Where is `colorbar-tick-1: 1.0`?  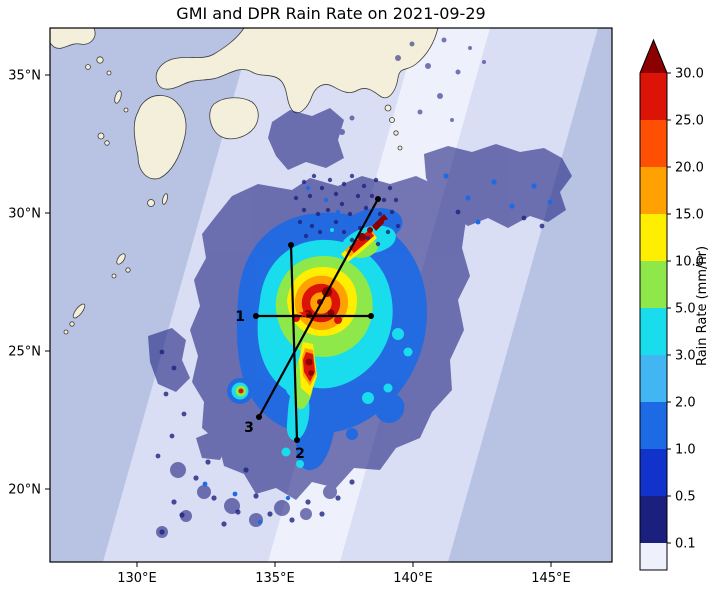 colorbar-tick-1: 1.0 is located at coordinates (685, 450).